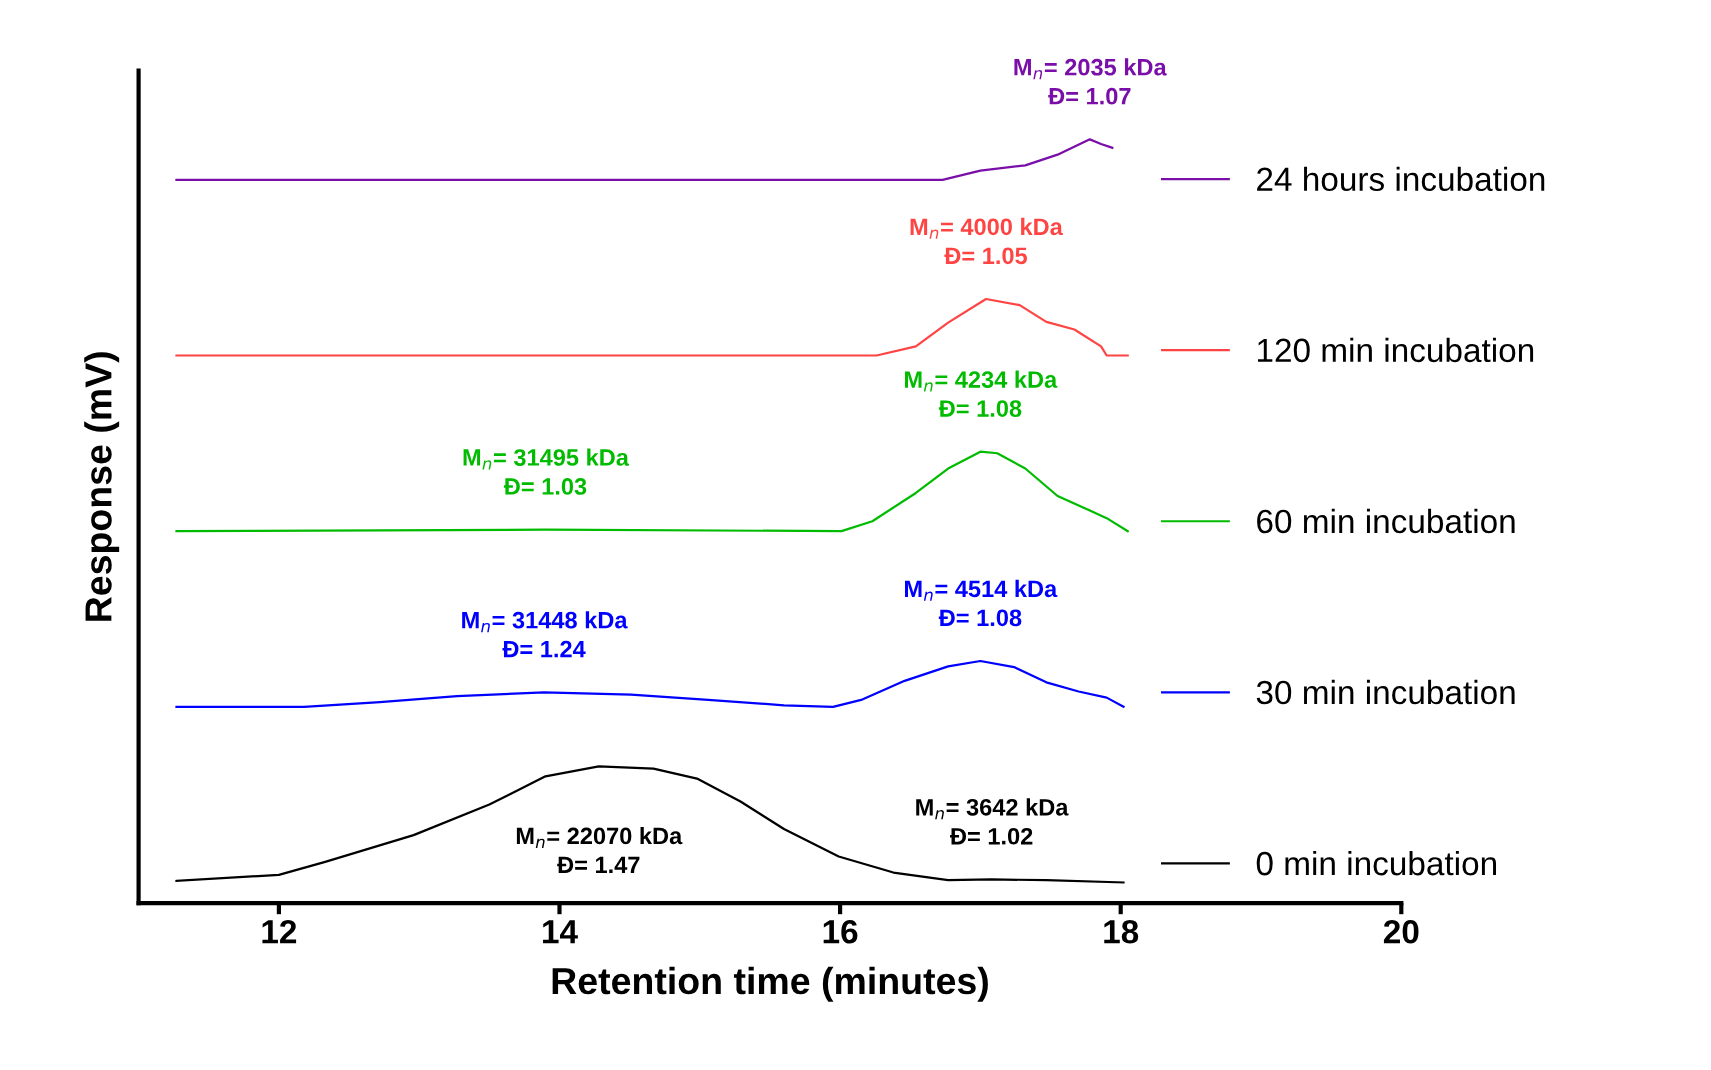 This screenshot has height=1070, width=1711. I want to click on annotation: M$_{n}$= 31495 kDa Đ= 1.03, so click(546, 471).